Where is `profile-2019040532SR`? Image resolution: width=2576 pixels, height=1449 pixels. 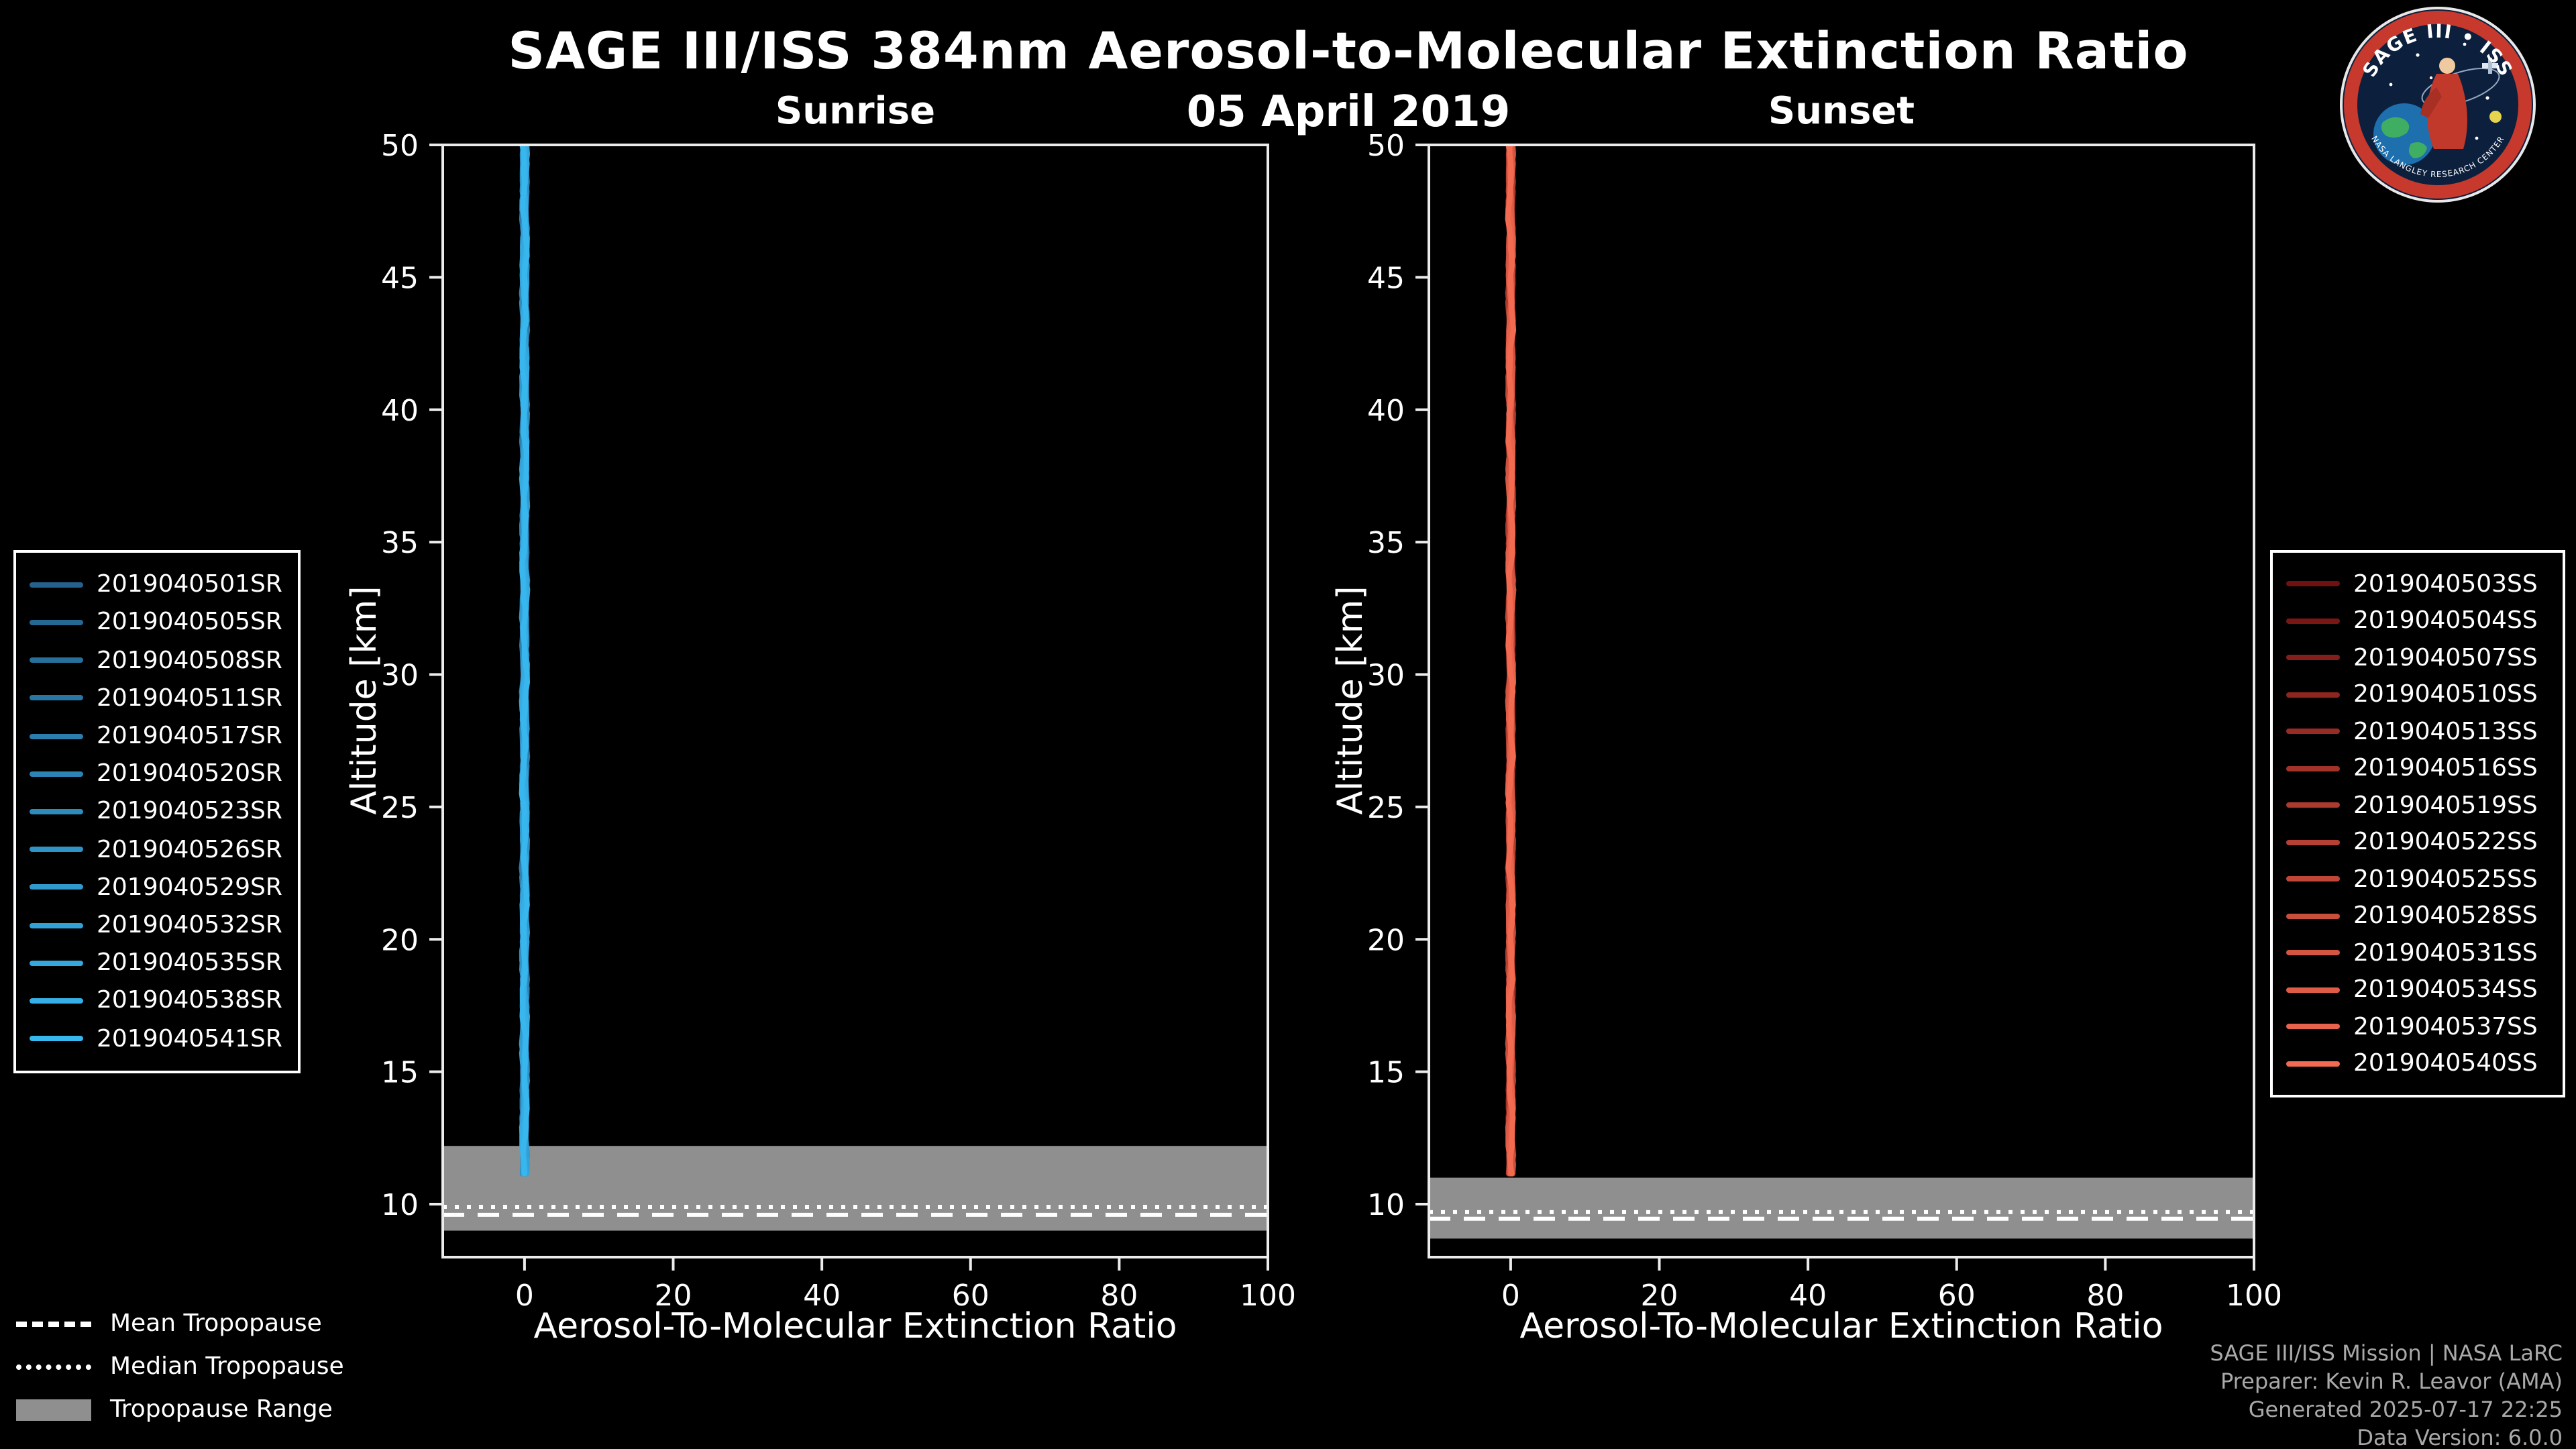 profile-2019040532SR is located at coordinates (525, 661).